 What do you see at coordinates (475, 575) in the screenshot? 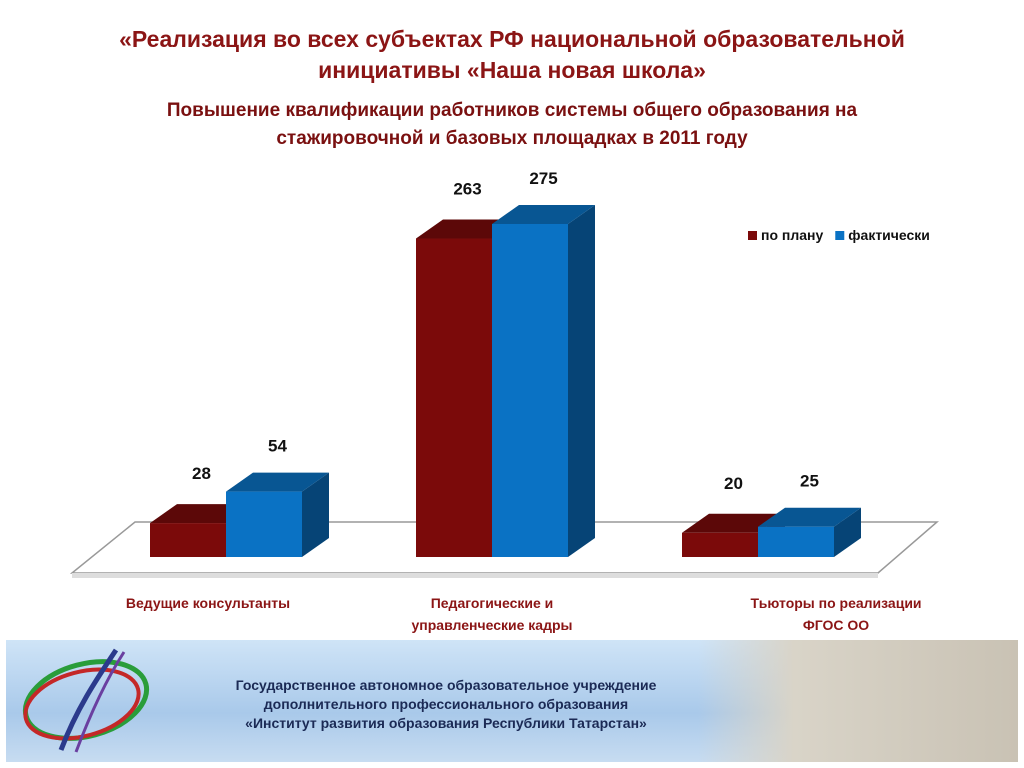
I see `floor-edge` at bounding box center [475, 575].